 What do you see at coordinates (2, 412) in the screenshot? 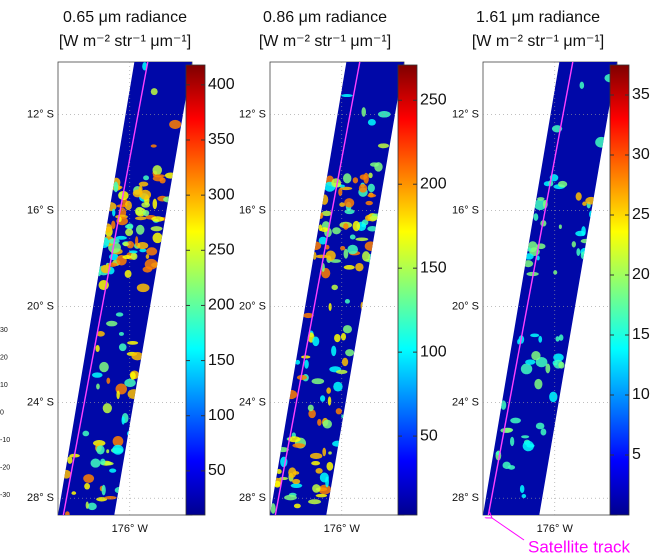
I see `cropped-tick-label: 0` at bounding box center [2, 412].